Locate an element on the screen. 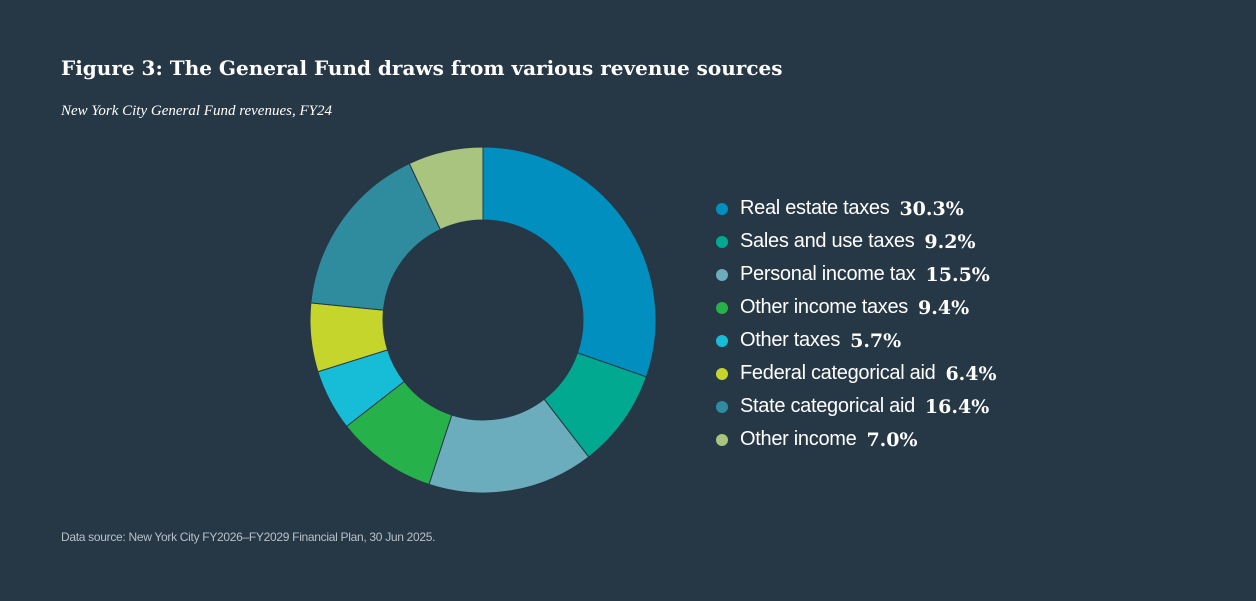 The height and width of the screenshot is (601, 1256). legend-item: Personal income tax 15.5% is located at coordinates (856, 274).